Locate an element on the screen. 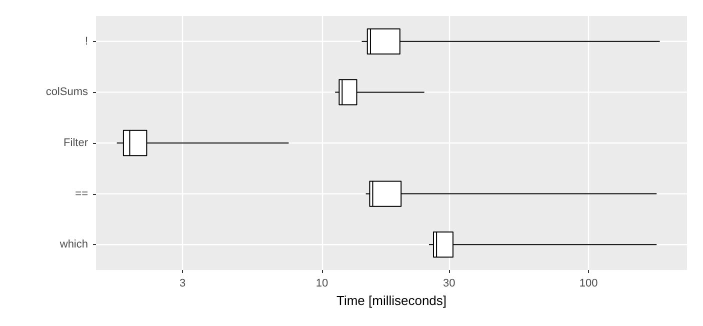 Image resolution: width=703 pixels, height=326 pixels. y-tick-label: Filter is located at coordinates (76, 143).